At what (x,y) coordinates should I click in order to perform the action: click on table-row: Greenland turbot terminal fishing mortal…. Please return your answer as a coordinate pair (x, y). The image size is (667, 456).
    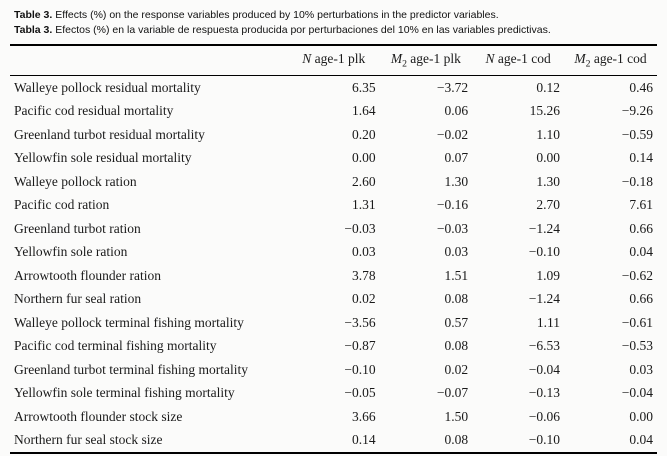
    Looking at the image, I should click on (333, 370).